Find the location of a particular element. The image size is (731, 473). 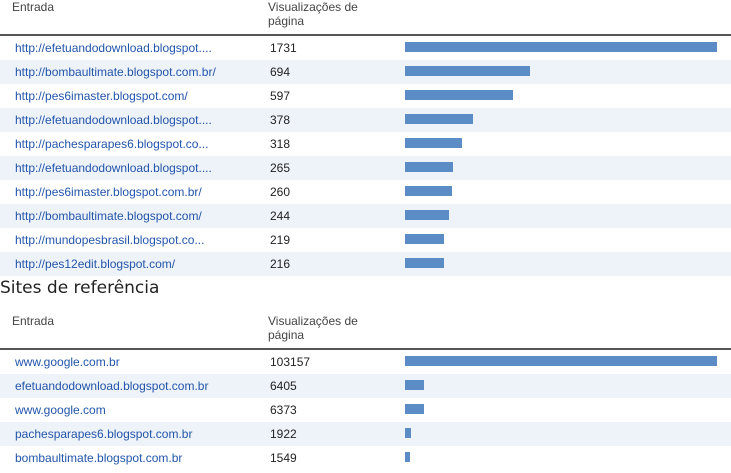

pageview-count: 597 is located at coordinates (280, 96).